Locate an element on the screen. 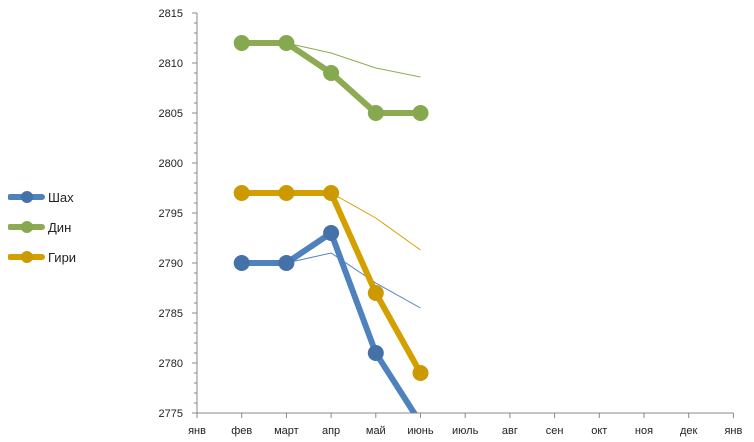  x-tick-label: май is located at coordinates (376, 431).